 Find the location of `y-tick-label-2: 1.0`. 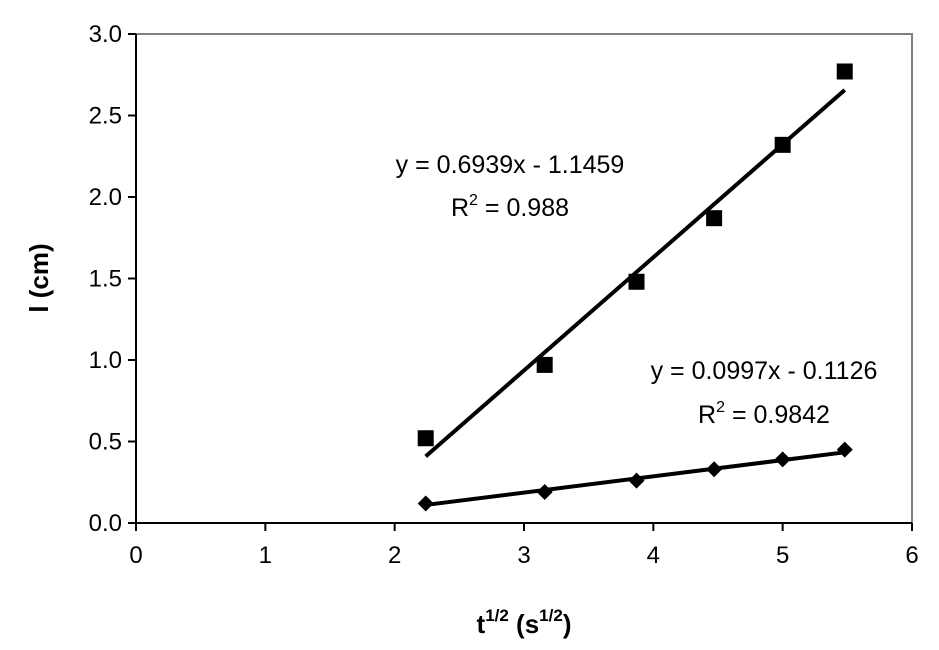

y-tick-label-2: 1.0 is located at coordinates (105, 360).